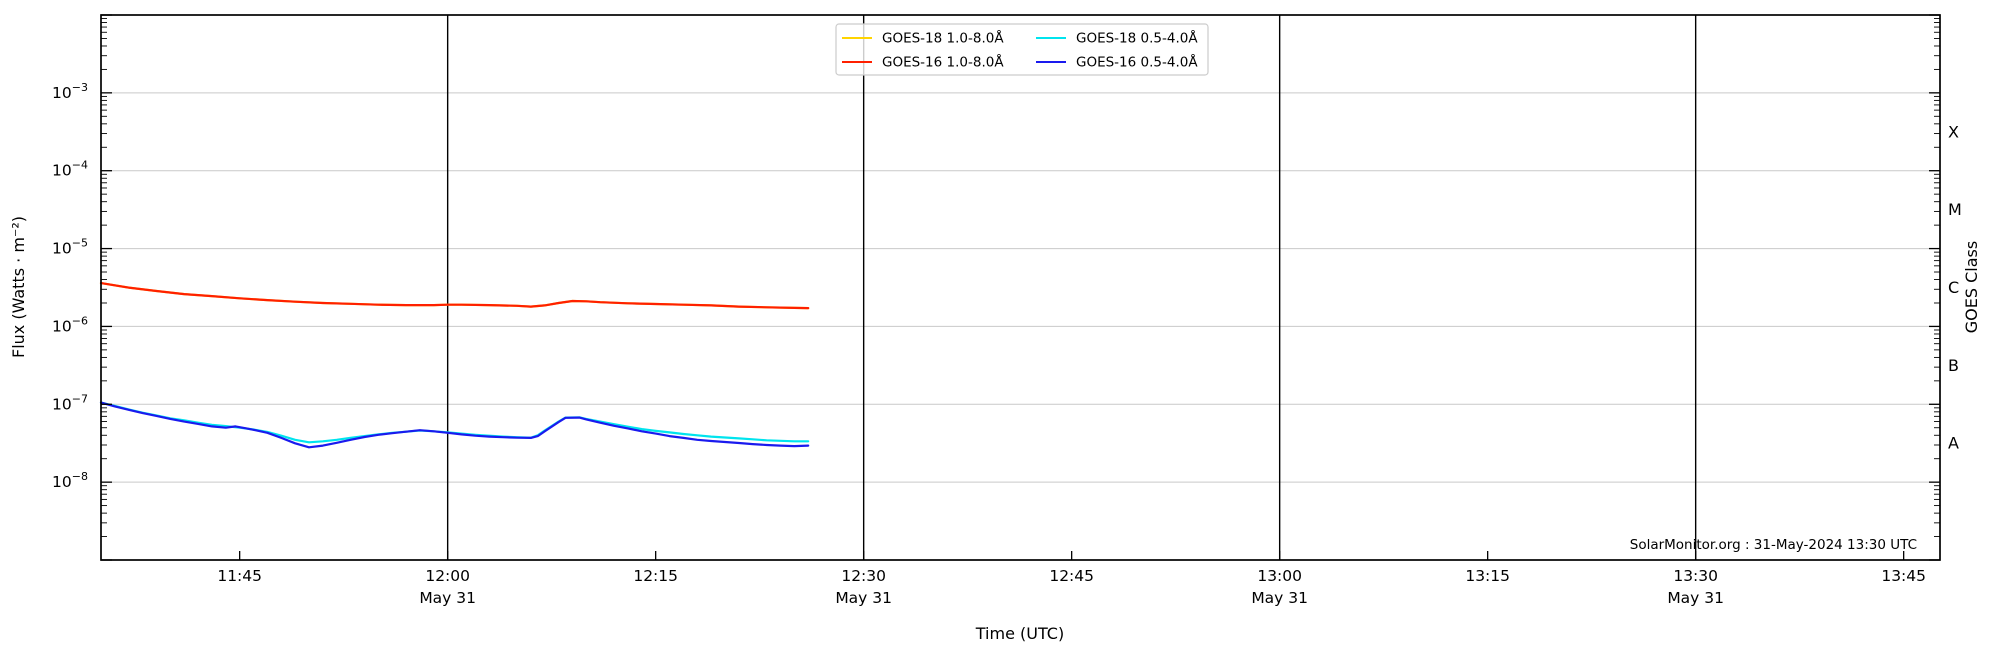 This screenshot has height=650, width=2000. Describe the element at coordinates (1279, 576) in the screenshot. I see `x-tick-label: 13:00` at that location.